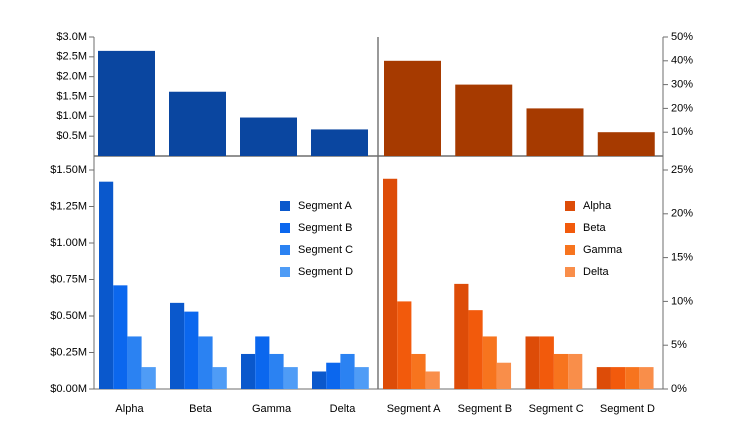  I want to click on legend-label: Gamma, so click(603, 250).